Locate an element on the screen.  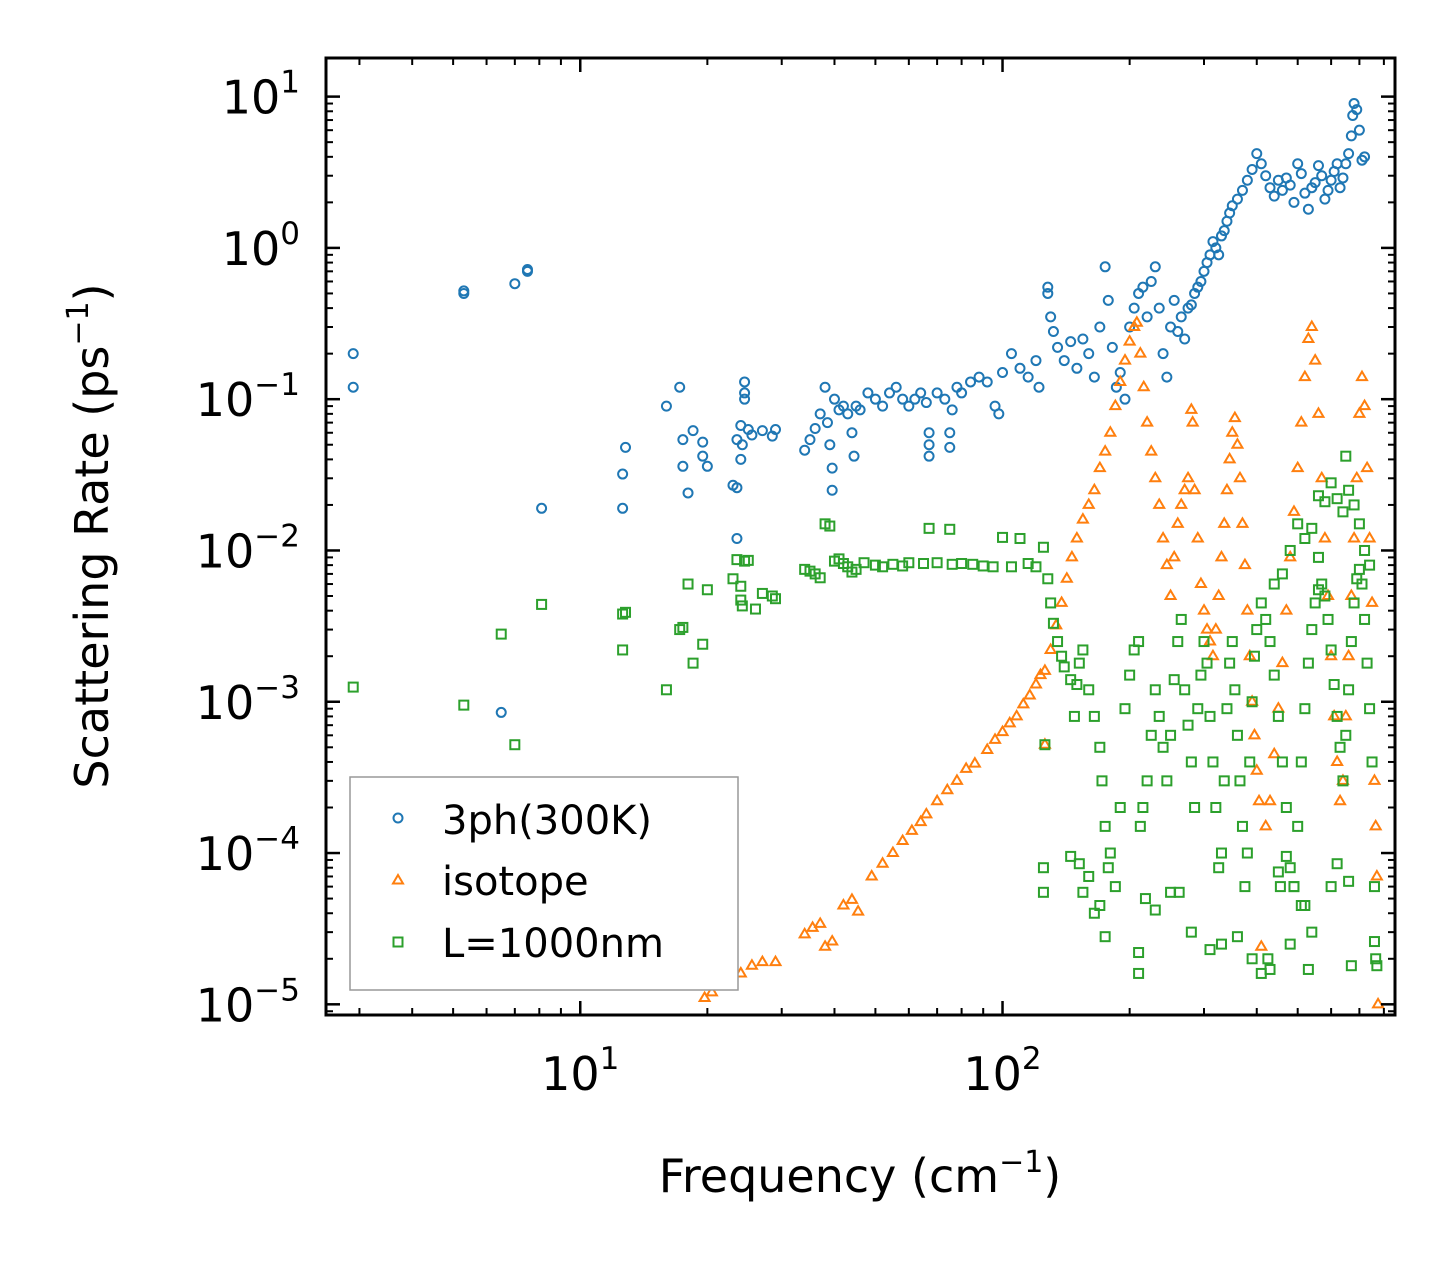
x-tick-label: 101 is located at coordinates (580, 1071).